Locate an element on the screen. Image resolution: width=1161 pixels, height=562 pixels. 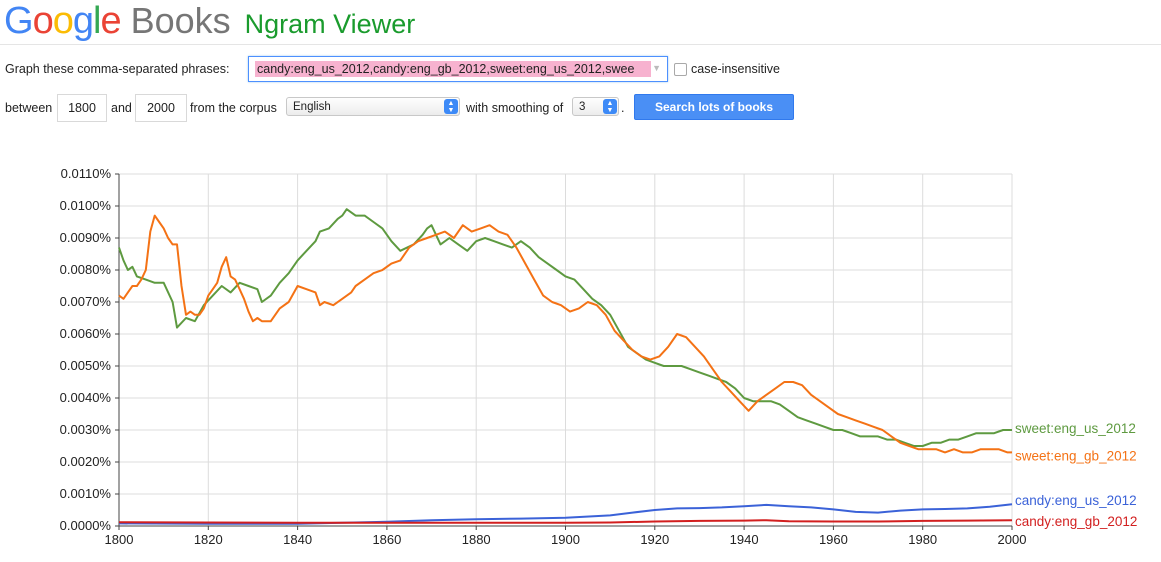
header: Google Books Ngram Viewer is located at coordinates (209, 22).